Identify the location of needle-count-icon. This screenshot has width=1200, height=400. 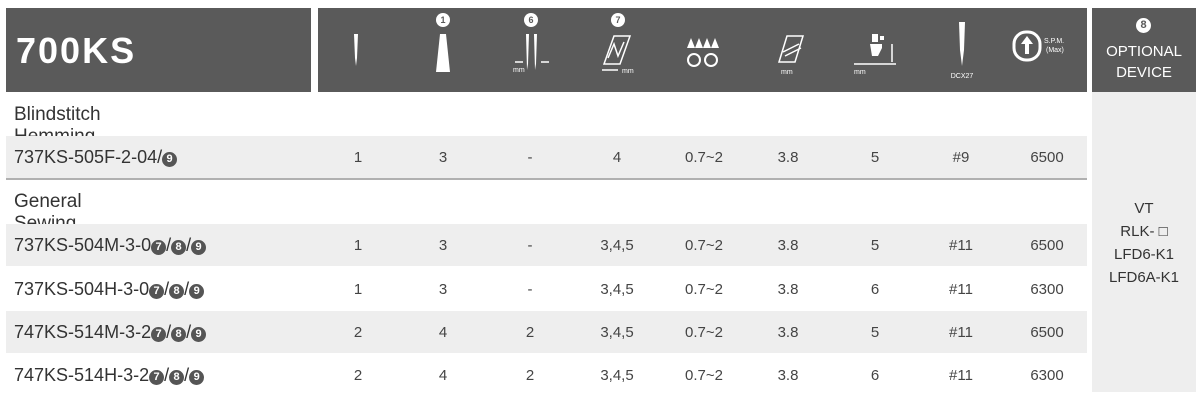
(356, 50).